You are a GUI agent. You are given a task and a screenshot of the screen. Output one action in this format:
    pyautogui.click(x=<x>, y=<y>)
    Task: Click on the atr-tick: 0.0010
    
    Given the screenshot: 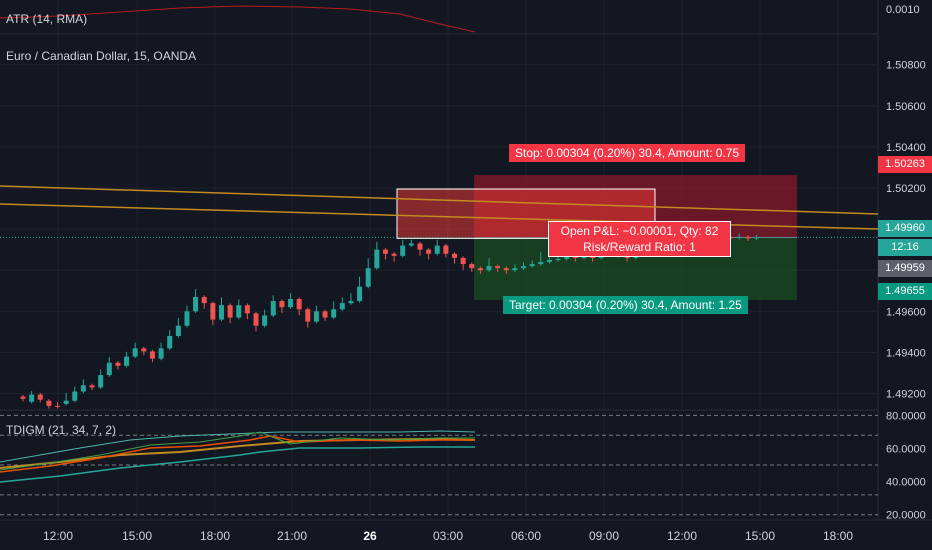 What is the action you would take?
    pyautogui.click(x=903, y=10)
    